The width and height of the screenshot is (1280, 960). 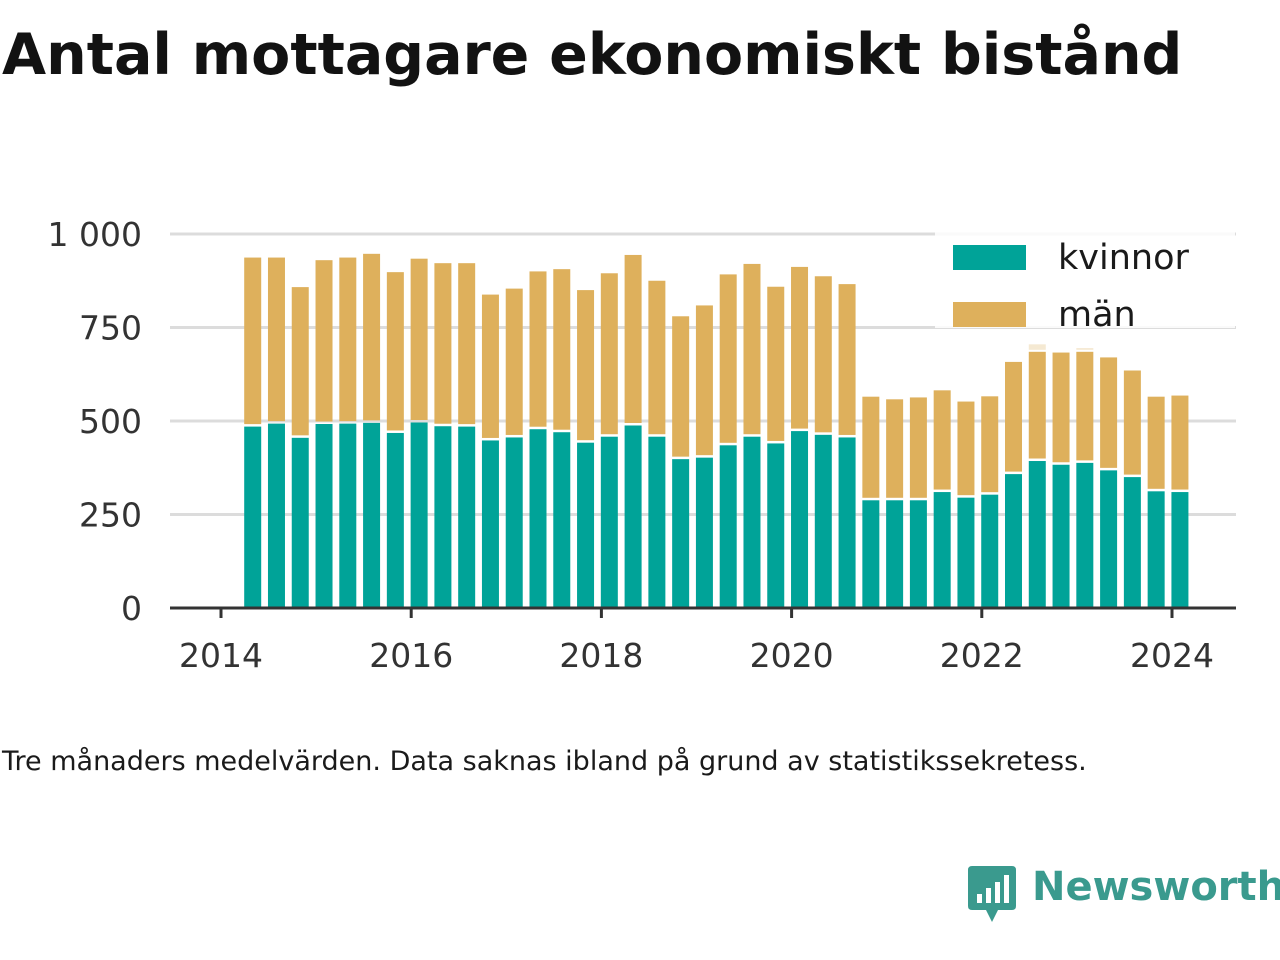 I want to click on x-tick-label: 2024, so click(x=1172, y=655).